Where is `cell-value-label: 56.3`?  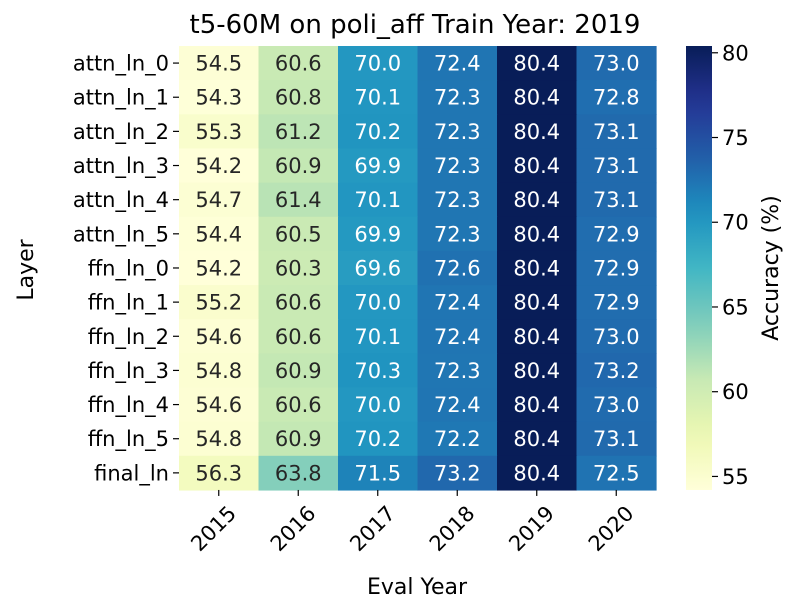
cell-value-label: 56.3 is located at coordinates (218, 473).